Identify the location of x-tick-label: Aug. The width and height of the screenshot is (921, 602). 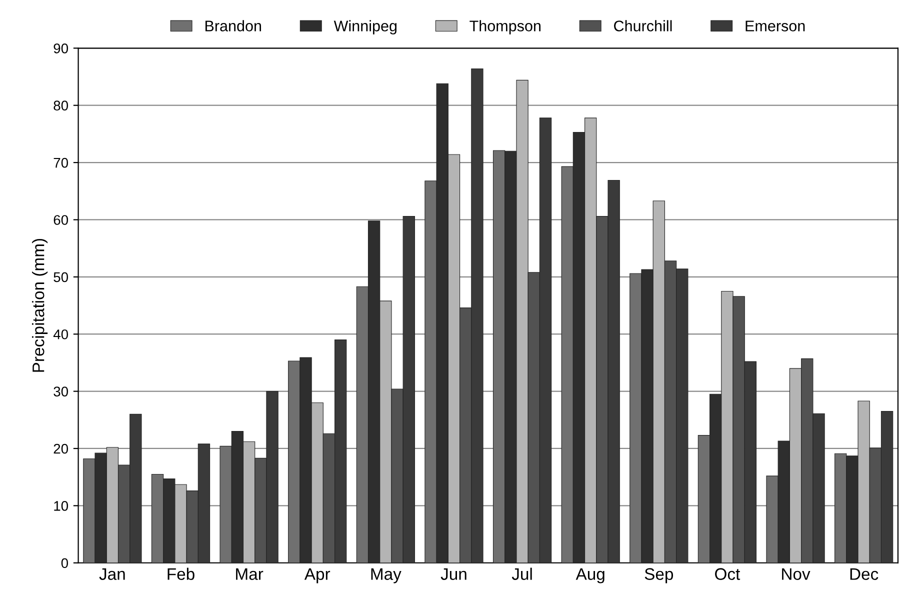
(590, 576).